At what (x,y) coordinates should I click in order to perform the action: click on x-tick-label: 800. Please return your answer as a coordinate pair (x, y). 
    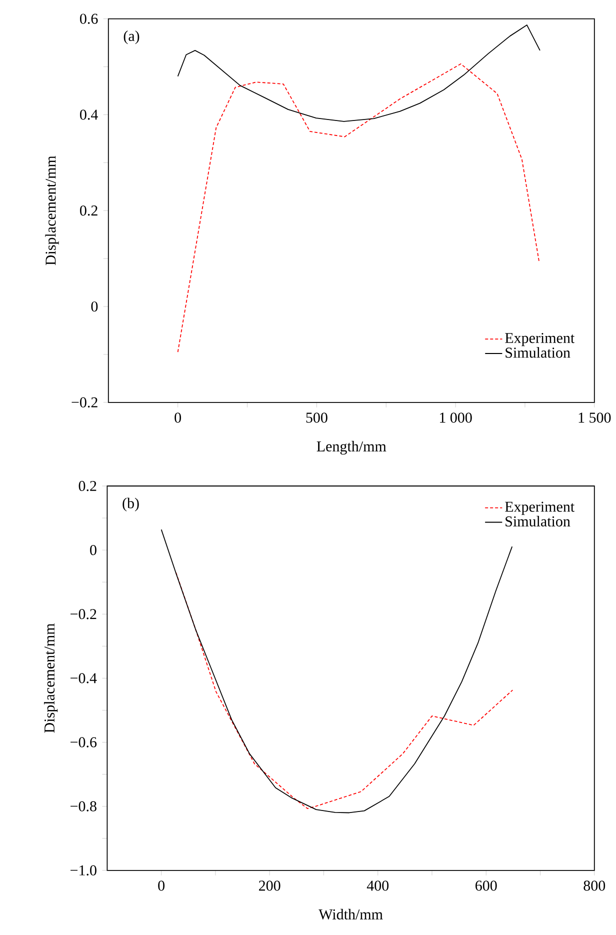
    Looking at the image, I should click on (594, 885).